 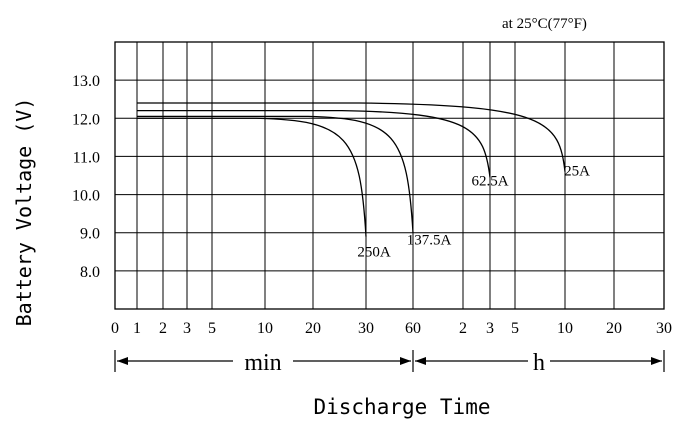 I want to click on x-tick-label: 1, so click(x=137, y=328).